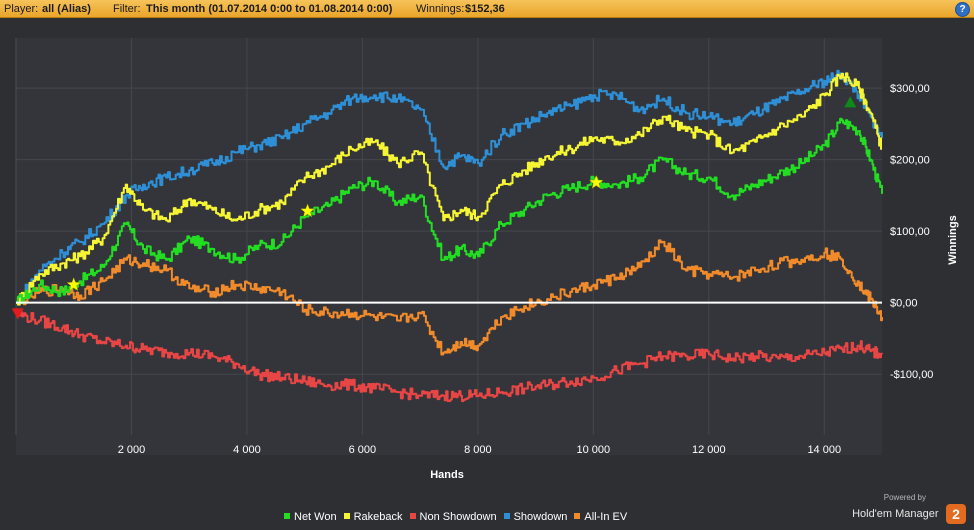 The image size is (974, 530). What do you see at coordinates (904, 497) in the screenshot?
I see `powered-by-text: Powered by` at bounding box center [904, 497].